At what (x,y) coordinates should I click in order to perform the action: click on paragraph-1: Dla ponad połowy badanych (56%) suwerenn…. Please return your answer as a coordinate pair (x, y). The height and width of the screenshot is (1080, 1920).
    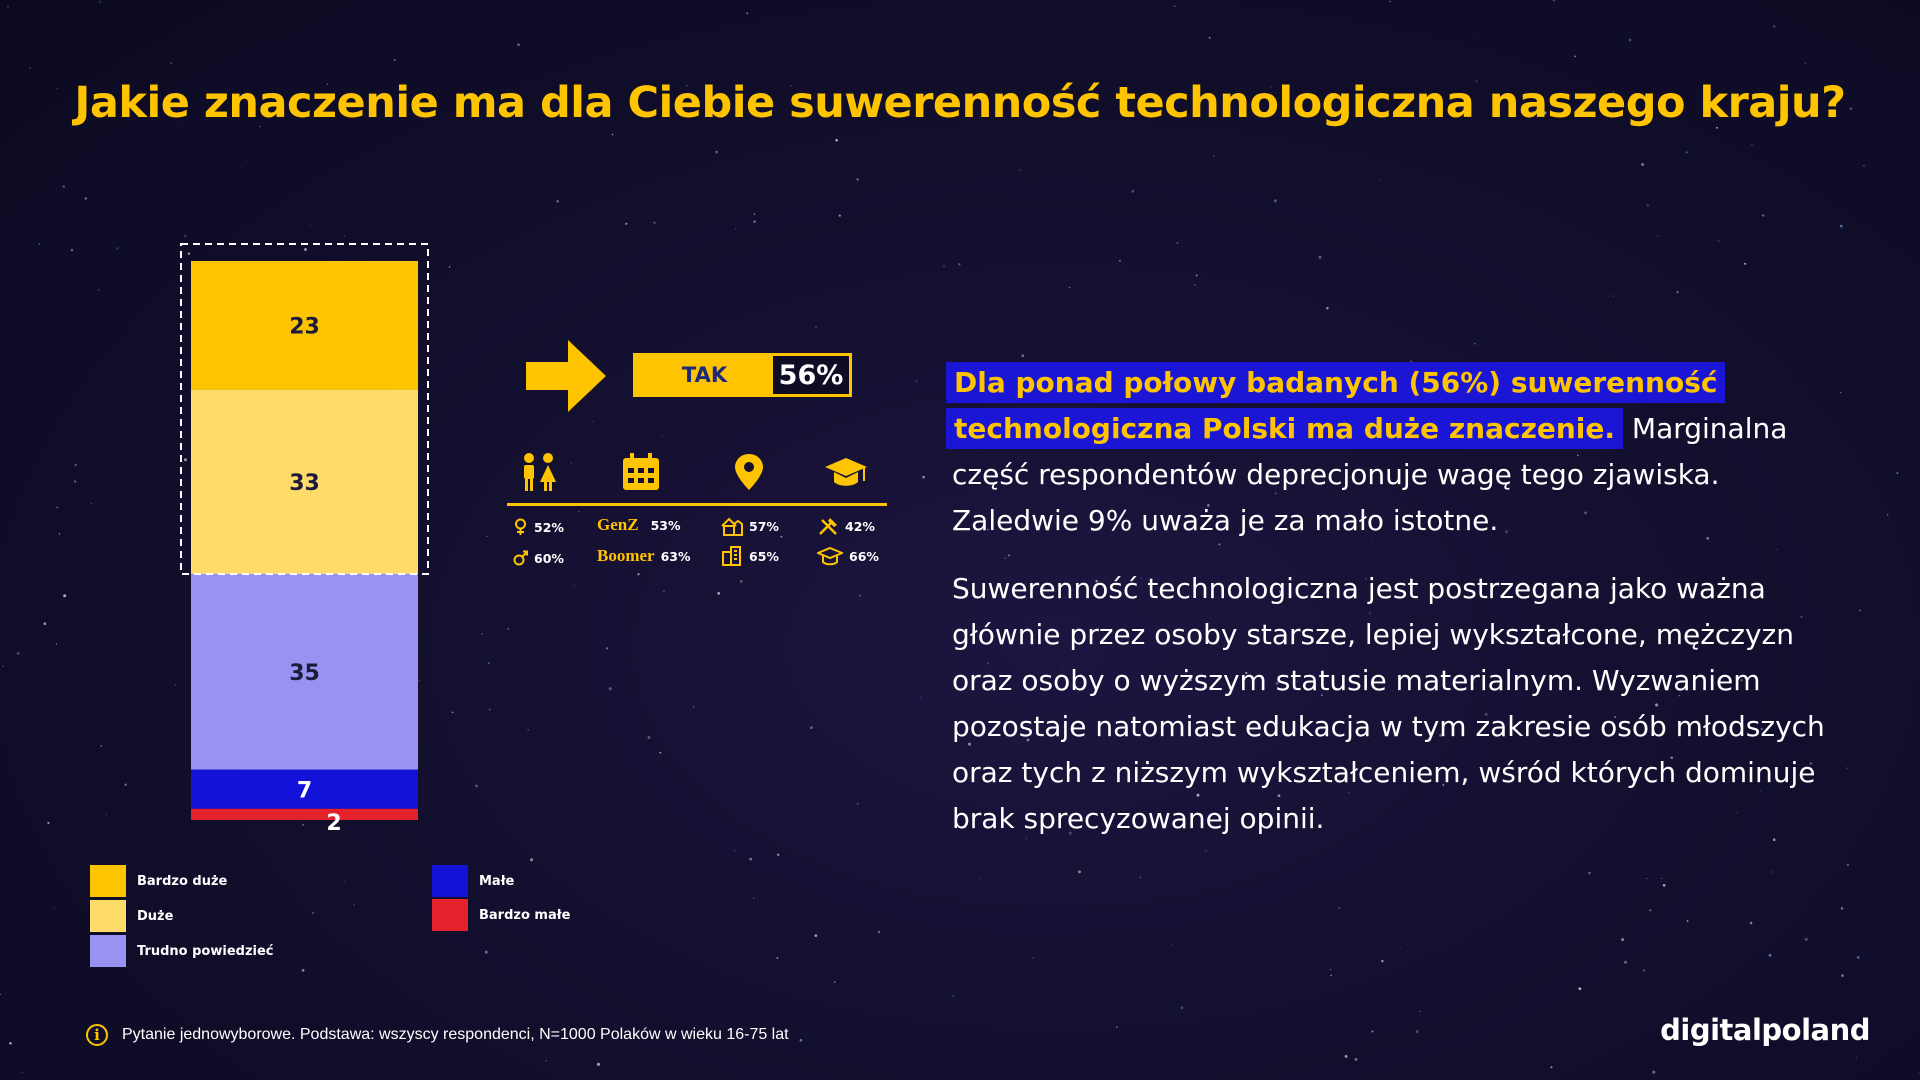
    Looking at the image, I should click on (1389, 452).